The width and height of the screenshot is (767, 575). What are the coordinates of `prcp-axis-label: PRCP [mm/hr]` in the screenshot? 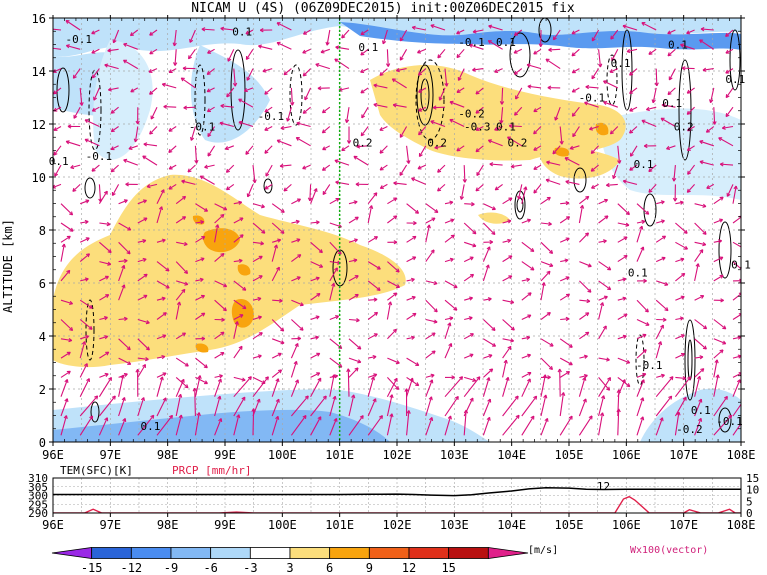 It's located at (211, 470).